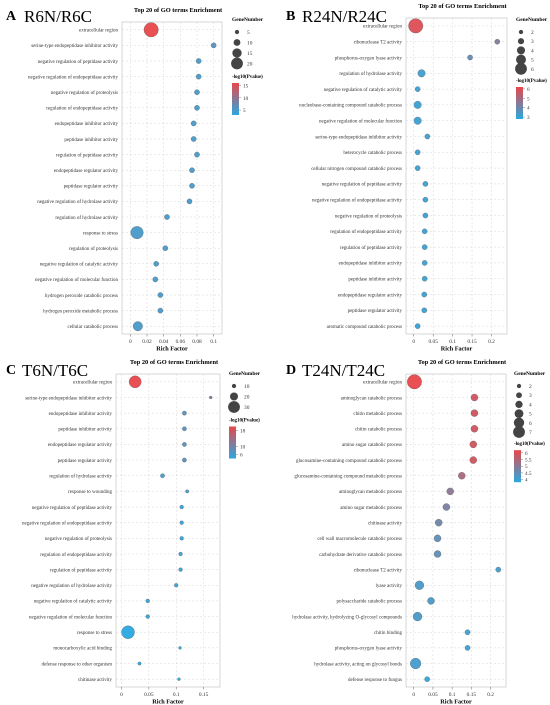 Image resolution: width=550 pixels, height=705 pixels. Describe the element at coordinates (364, 327) in the screenshot. I see `term-label: aromatic compound catabolic process` at that location.